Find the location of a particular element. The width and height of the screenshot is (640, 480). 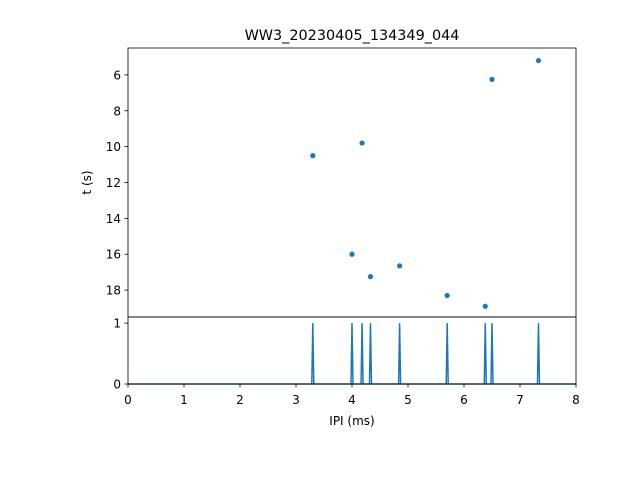

scatter-y-tick-label: 16 is located at coordinates (113, 255).